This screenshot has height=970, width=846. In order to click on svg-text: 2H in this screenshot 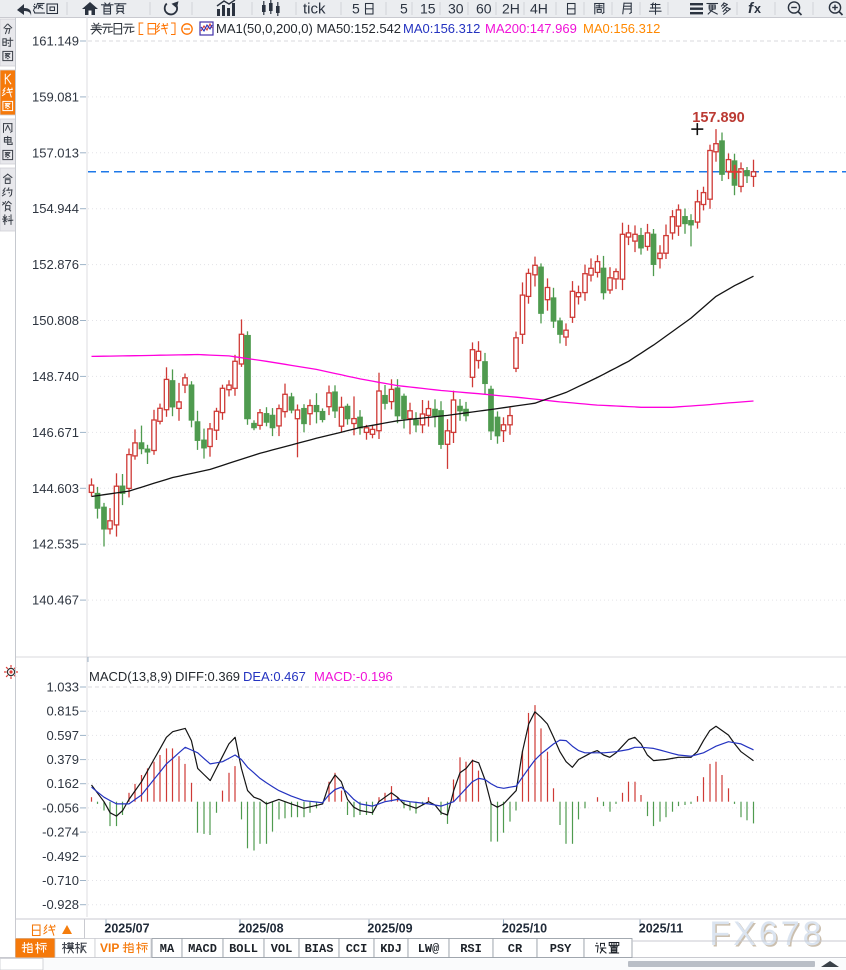, I will do `click(511, 9)`.